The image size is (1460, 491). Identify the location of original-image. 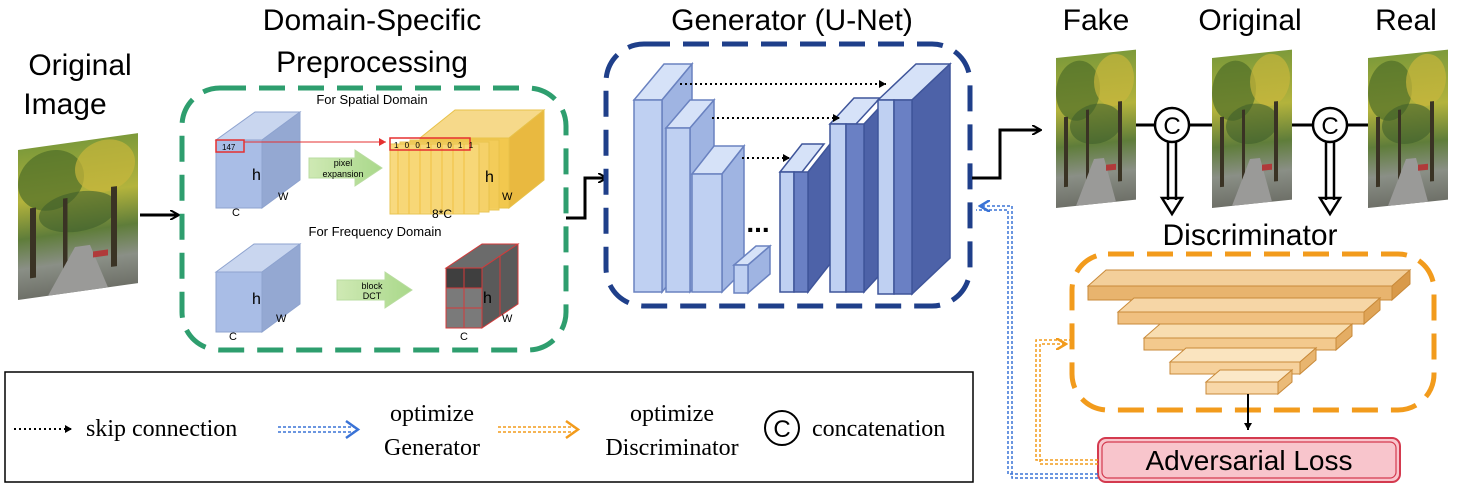
(1252, 128).